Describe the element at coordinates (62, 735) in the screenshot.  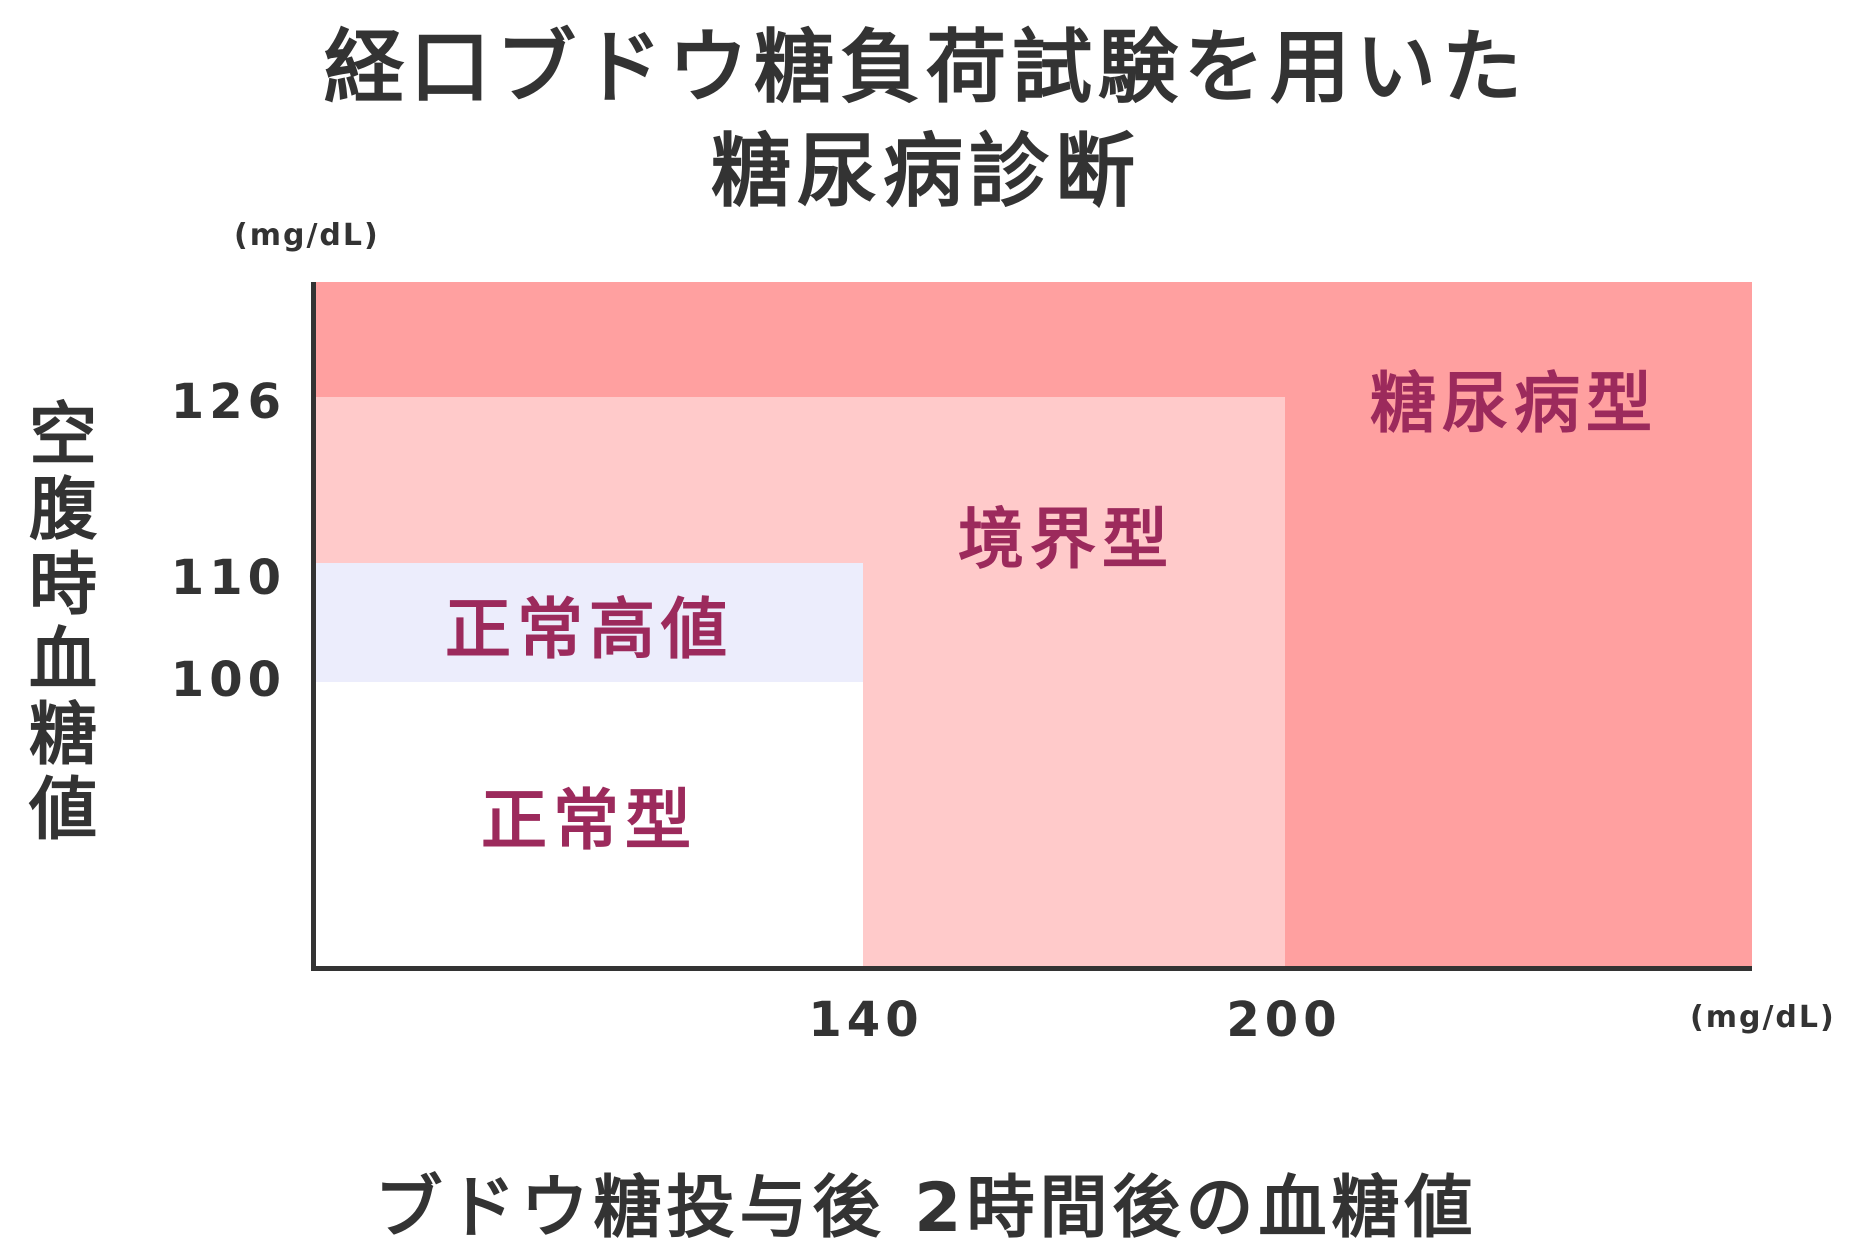
I see `y-axis-label-char: 糖` at that location.